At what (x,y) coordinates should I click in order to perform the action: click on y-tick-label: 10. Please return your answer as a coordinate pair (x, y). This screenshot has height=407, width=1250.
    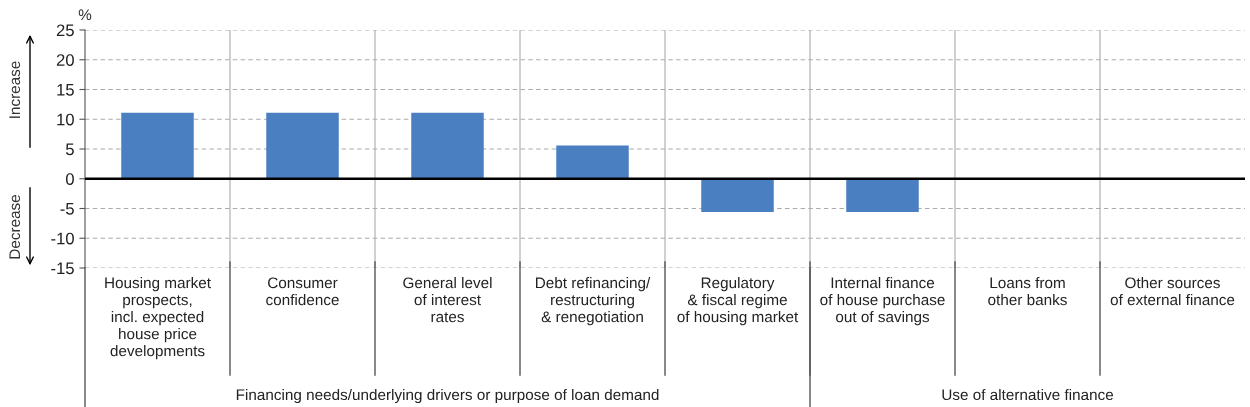
    Looking at the image, I should click on (65, 119).